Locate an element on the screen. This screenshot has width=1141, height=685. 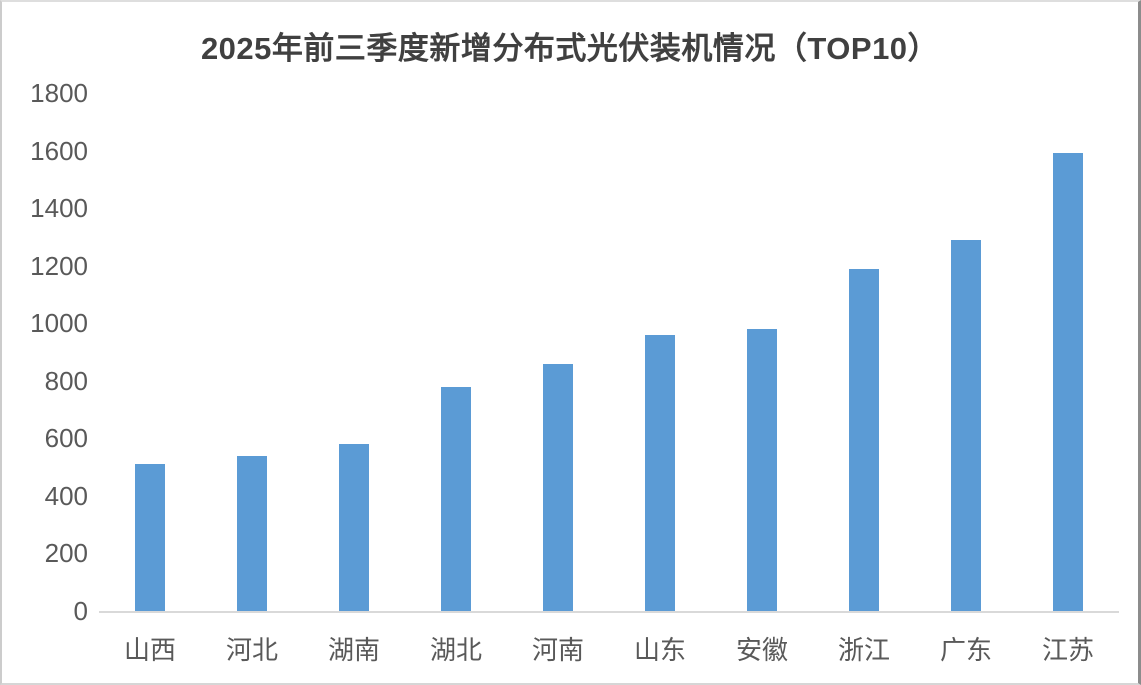
y-tick-label: 1800 is located at coordinates (59, 93).